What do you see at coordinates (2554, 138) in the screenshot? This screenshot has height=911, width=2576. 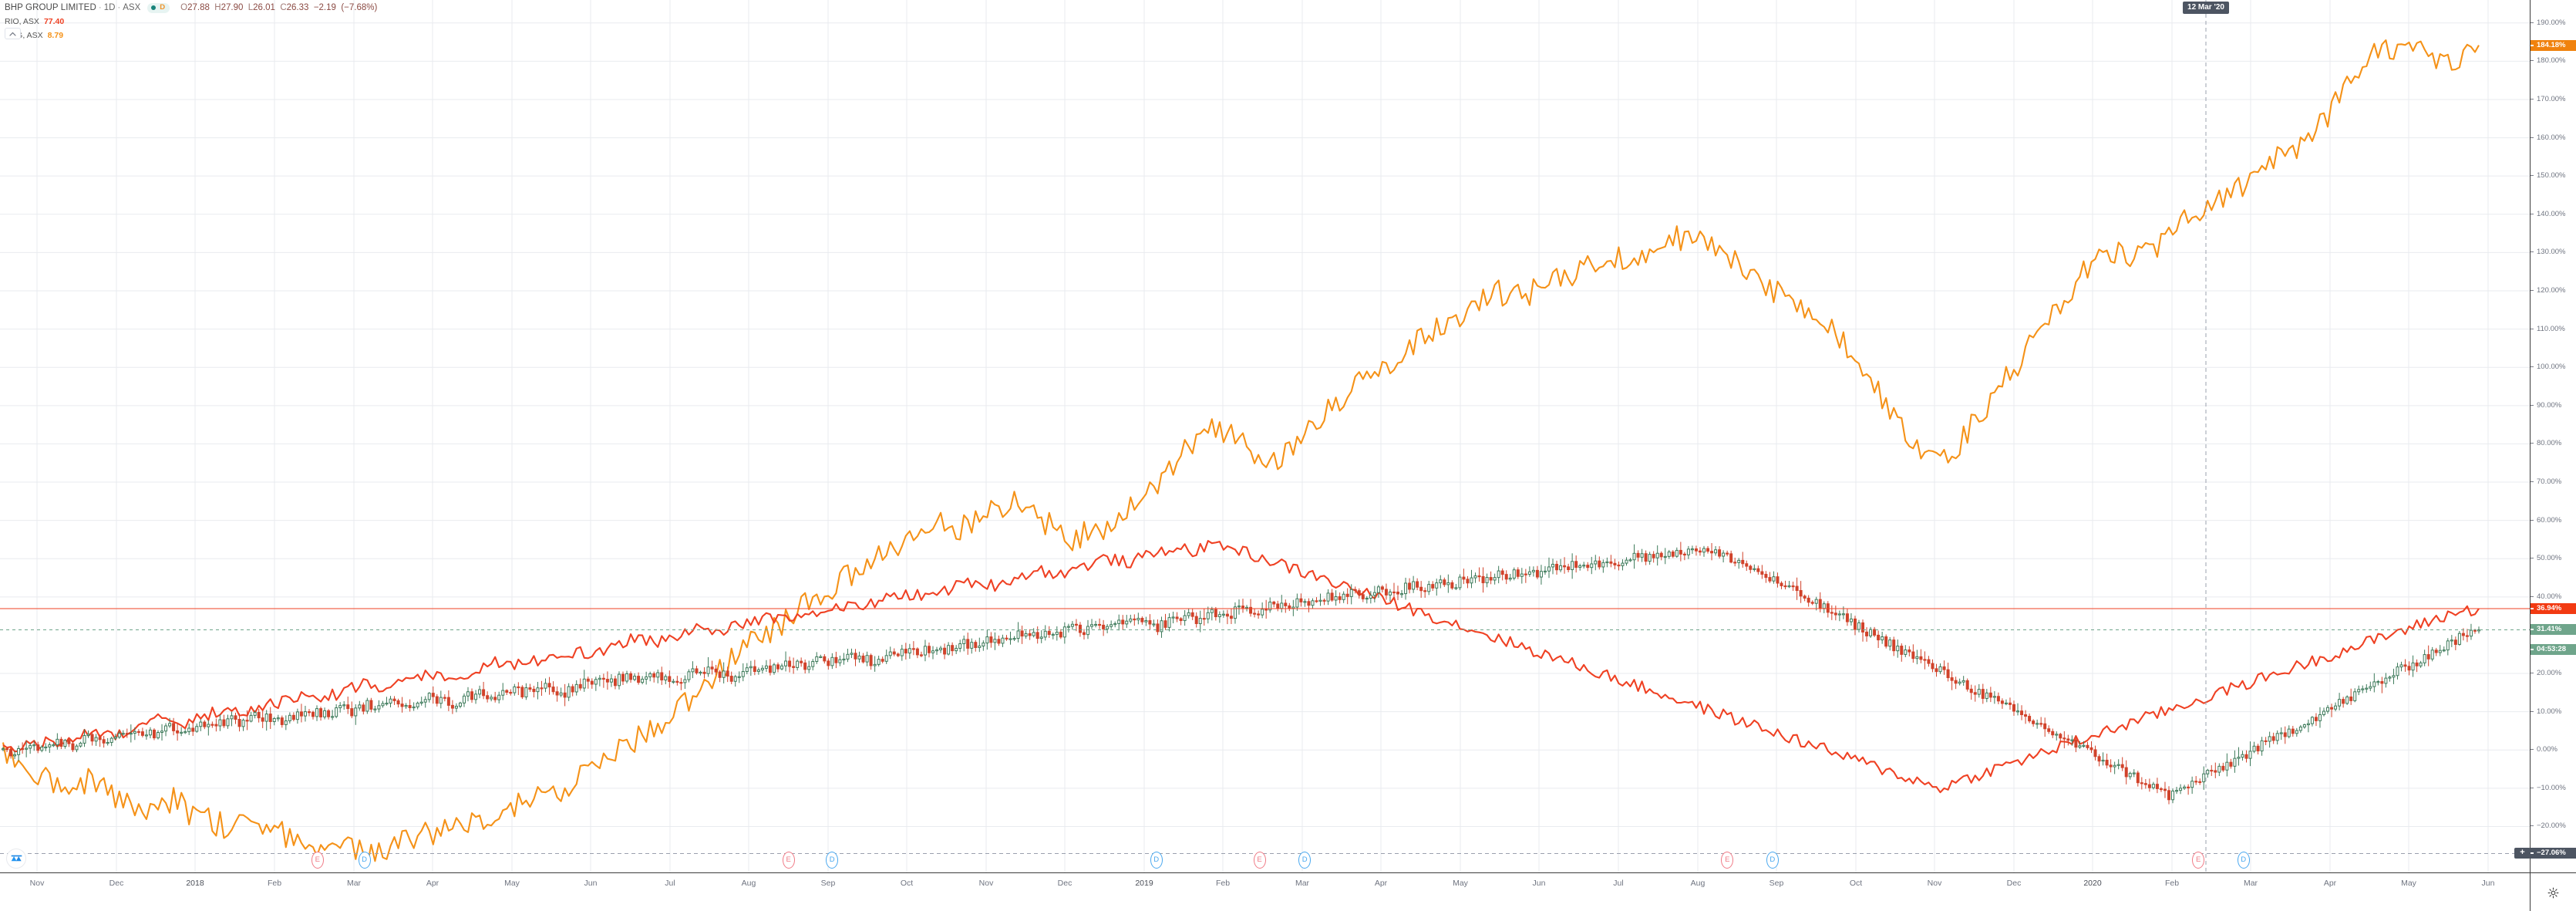 I see `price-tick: 160.00%` at bounding box center [2554, 138].